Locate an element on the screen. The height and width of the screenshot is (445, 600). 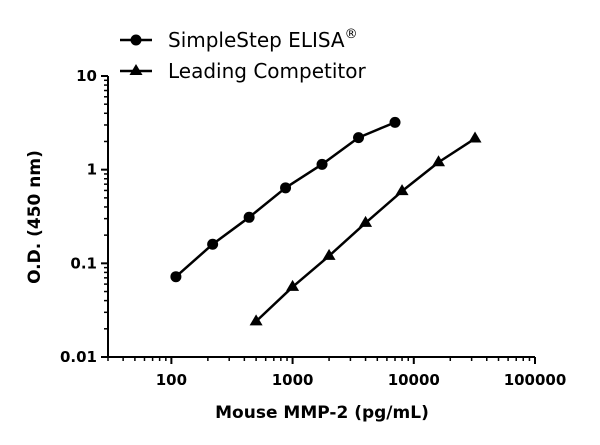
legend: SimpleStep ELISA® Leading Competitor is located at coordinates (243, 55).